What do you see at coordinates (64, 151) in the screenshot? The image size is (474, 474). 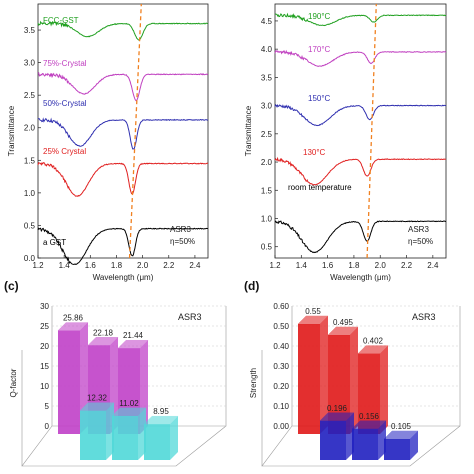 I see `series-label: 25% Crystal` at bounding box center [64, 151].